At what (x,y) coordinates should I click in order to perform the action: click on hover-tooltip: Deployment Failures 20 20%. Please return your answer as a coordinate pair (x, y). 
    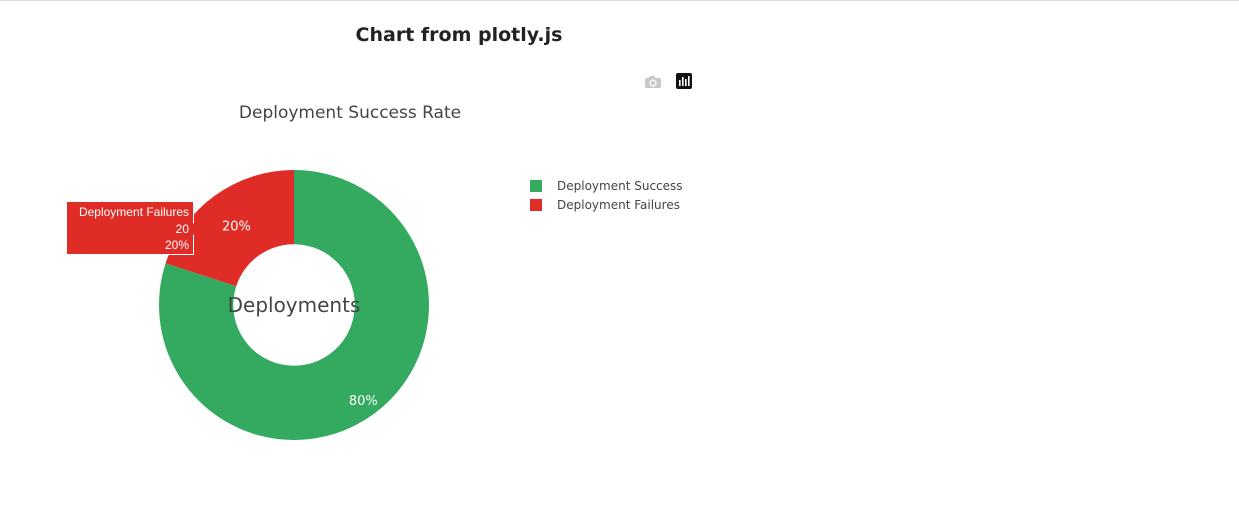
    Looking at the image, I should click on (133, 228).